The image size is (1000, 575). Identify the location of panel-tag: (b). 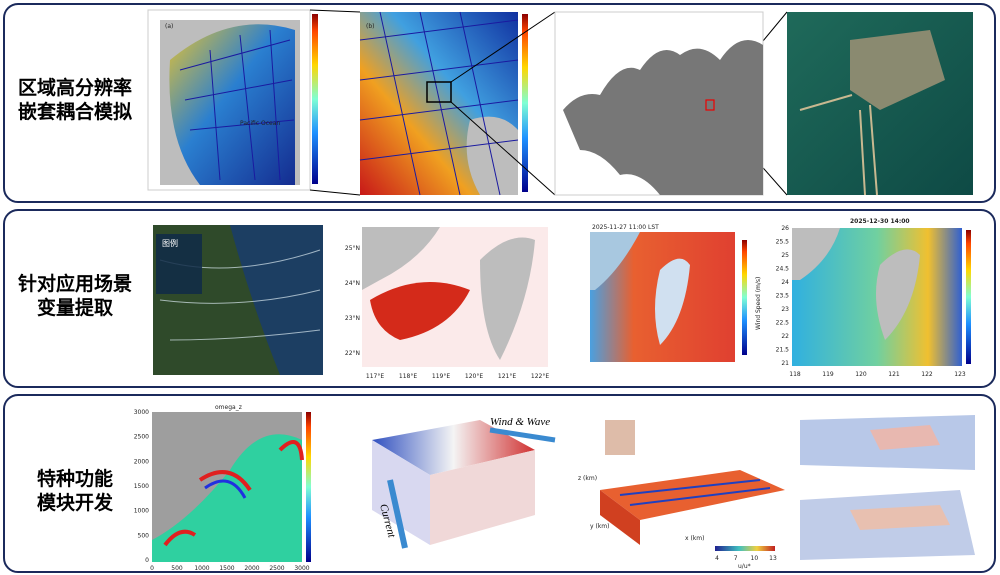
(370, 26).